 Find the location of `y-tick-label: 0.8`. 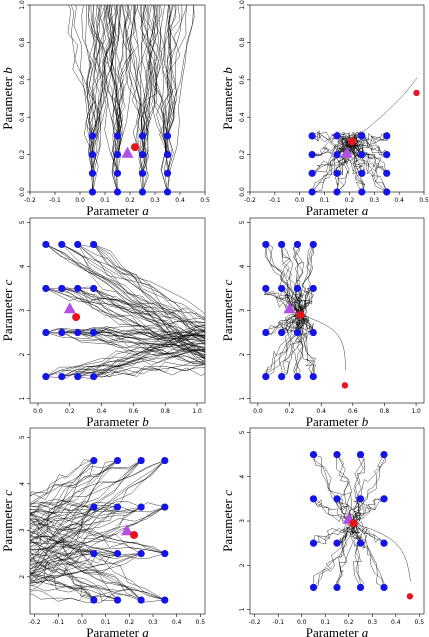

y-tick-label: 0.8 is located at coordinates (242, 42).